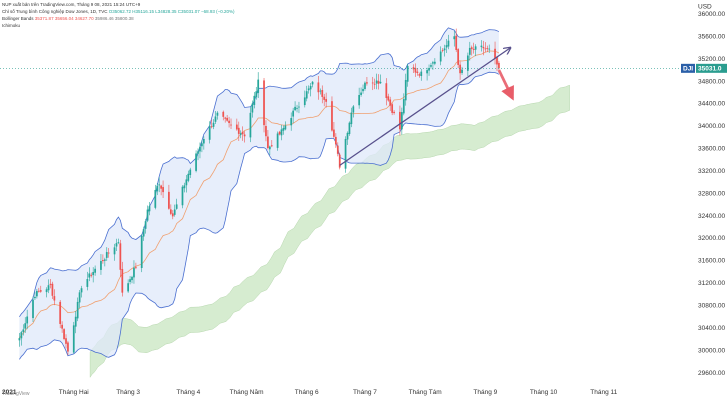 The height and width of the screenshot is (400, 727). Describe the element at coordinates (710, 69) in the screenshot. I see `price-tag-label: 35031.0` at that location.